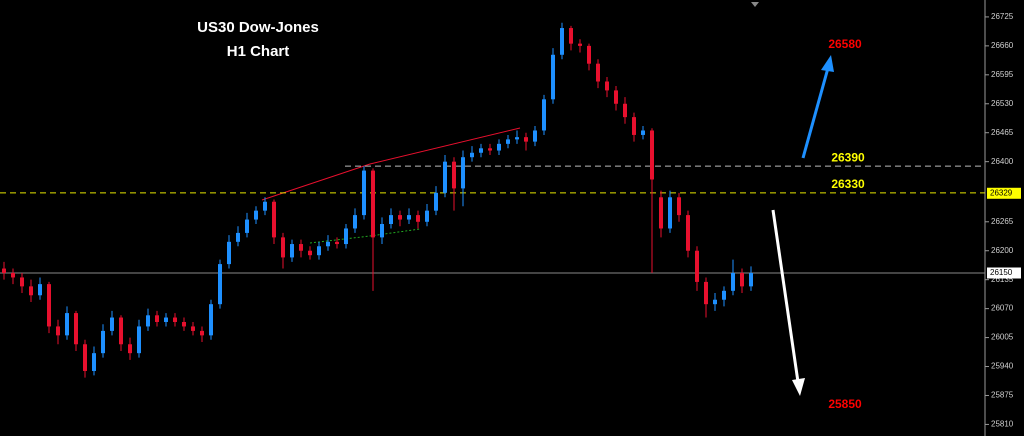 This screenshot has height=436, width=1024. Describe the element at coordinates (1002, 16) in the screenshot. I see `y-tick-label: 26725` at that location.